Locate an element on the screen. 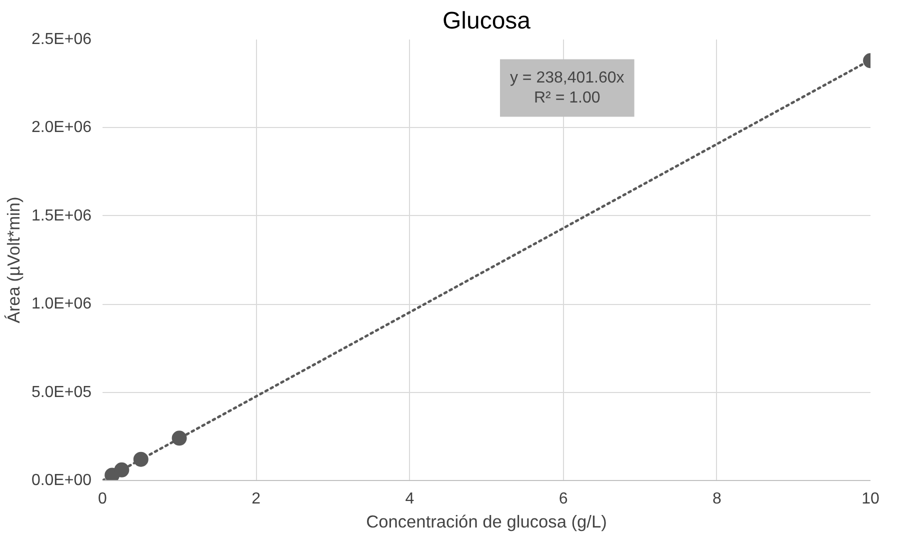 The width and height of the screenshot is (902, 536). y-tick-label: 1.0E+06 is located at coordinates (61, 304).